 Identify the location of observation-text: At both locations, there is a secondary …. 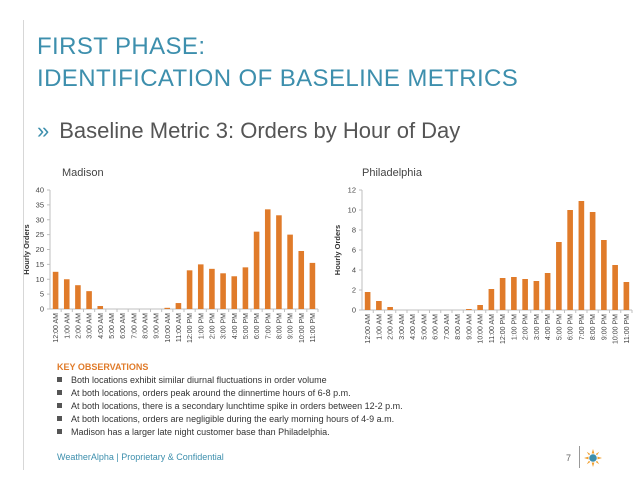
(237, 406).